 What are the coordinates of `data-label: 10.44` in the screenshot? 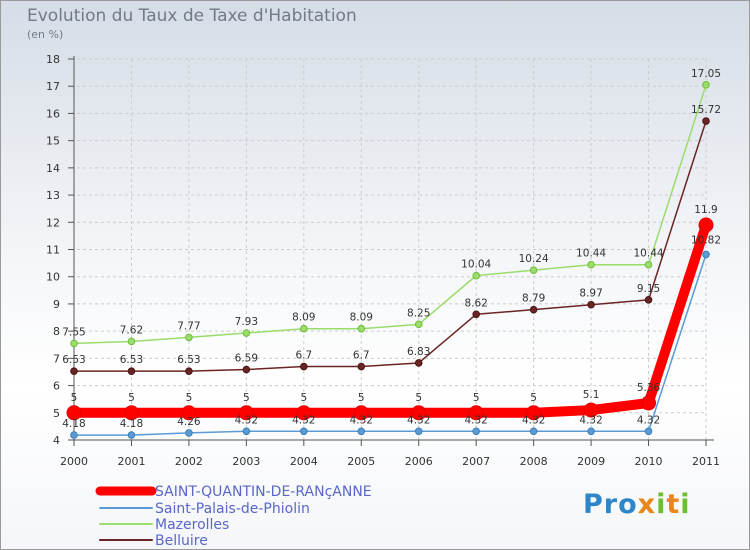 It's located at (591, 254).